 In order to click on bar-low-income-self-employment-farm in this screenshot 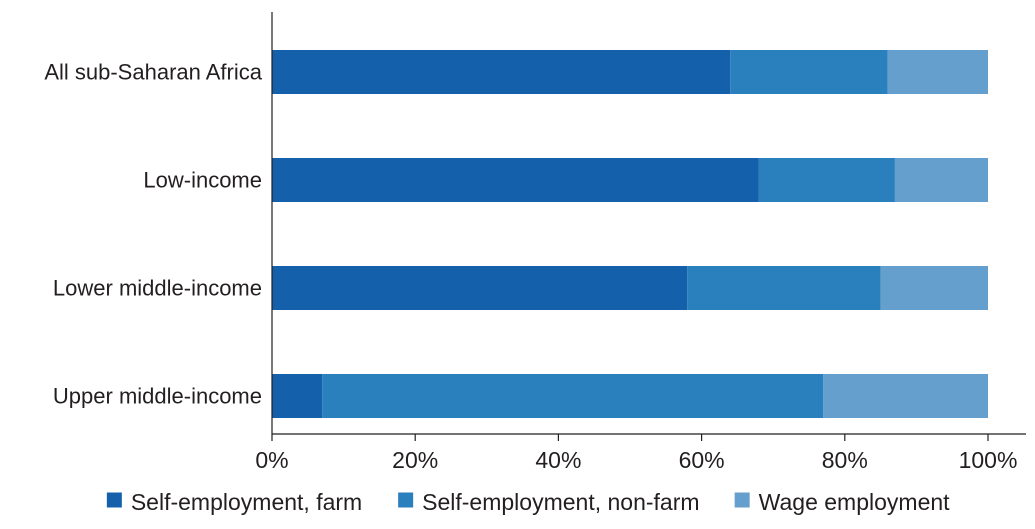, I will do `click(515, 180)`.